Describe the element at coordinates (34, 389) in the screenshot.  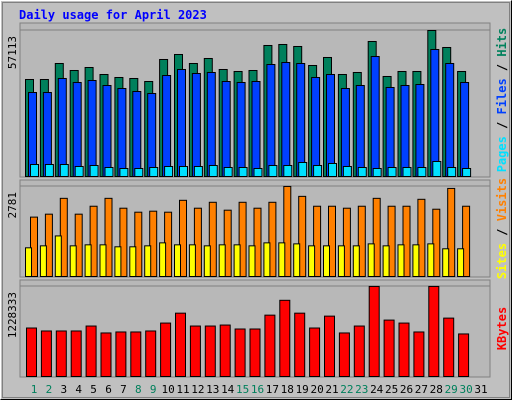
I see `x-tick-label: 1` at that location.